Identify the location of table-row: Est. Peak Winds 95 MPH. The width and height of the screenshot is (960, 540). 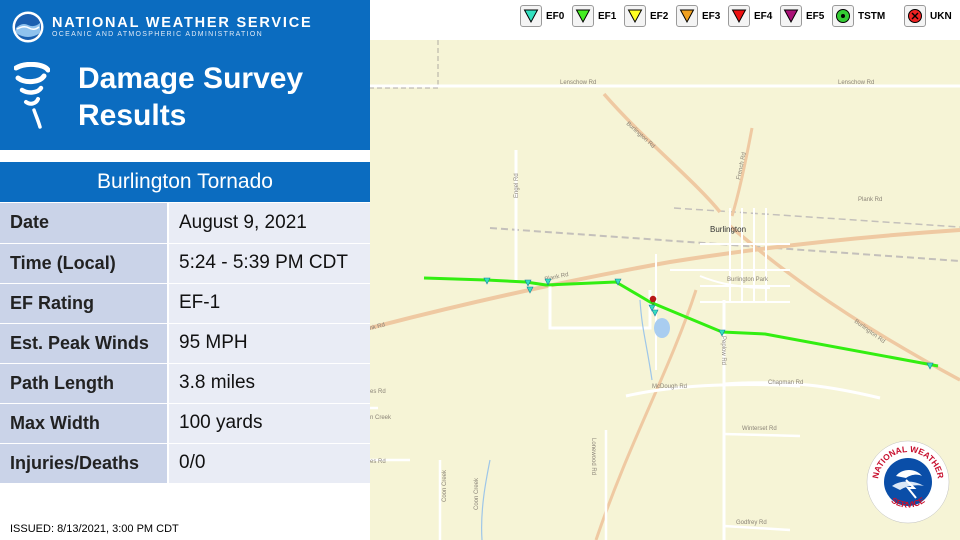
(185, 343).